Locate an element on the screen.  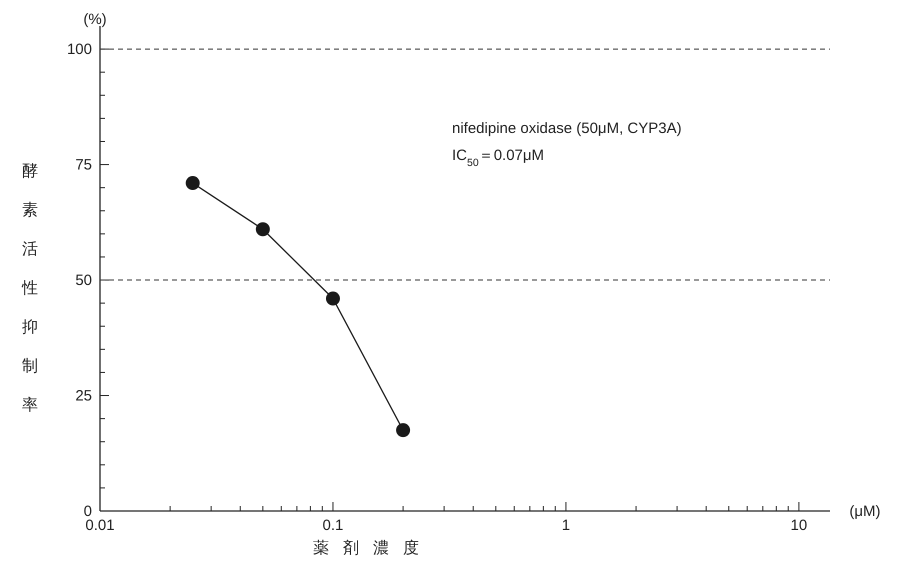
y-tick-label: 50 is located at coordinates (83, 281).